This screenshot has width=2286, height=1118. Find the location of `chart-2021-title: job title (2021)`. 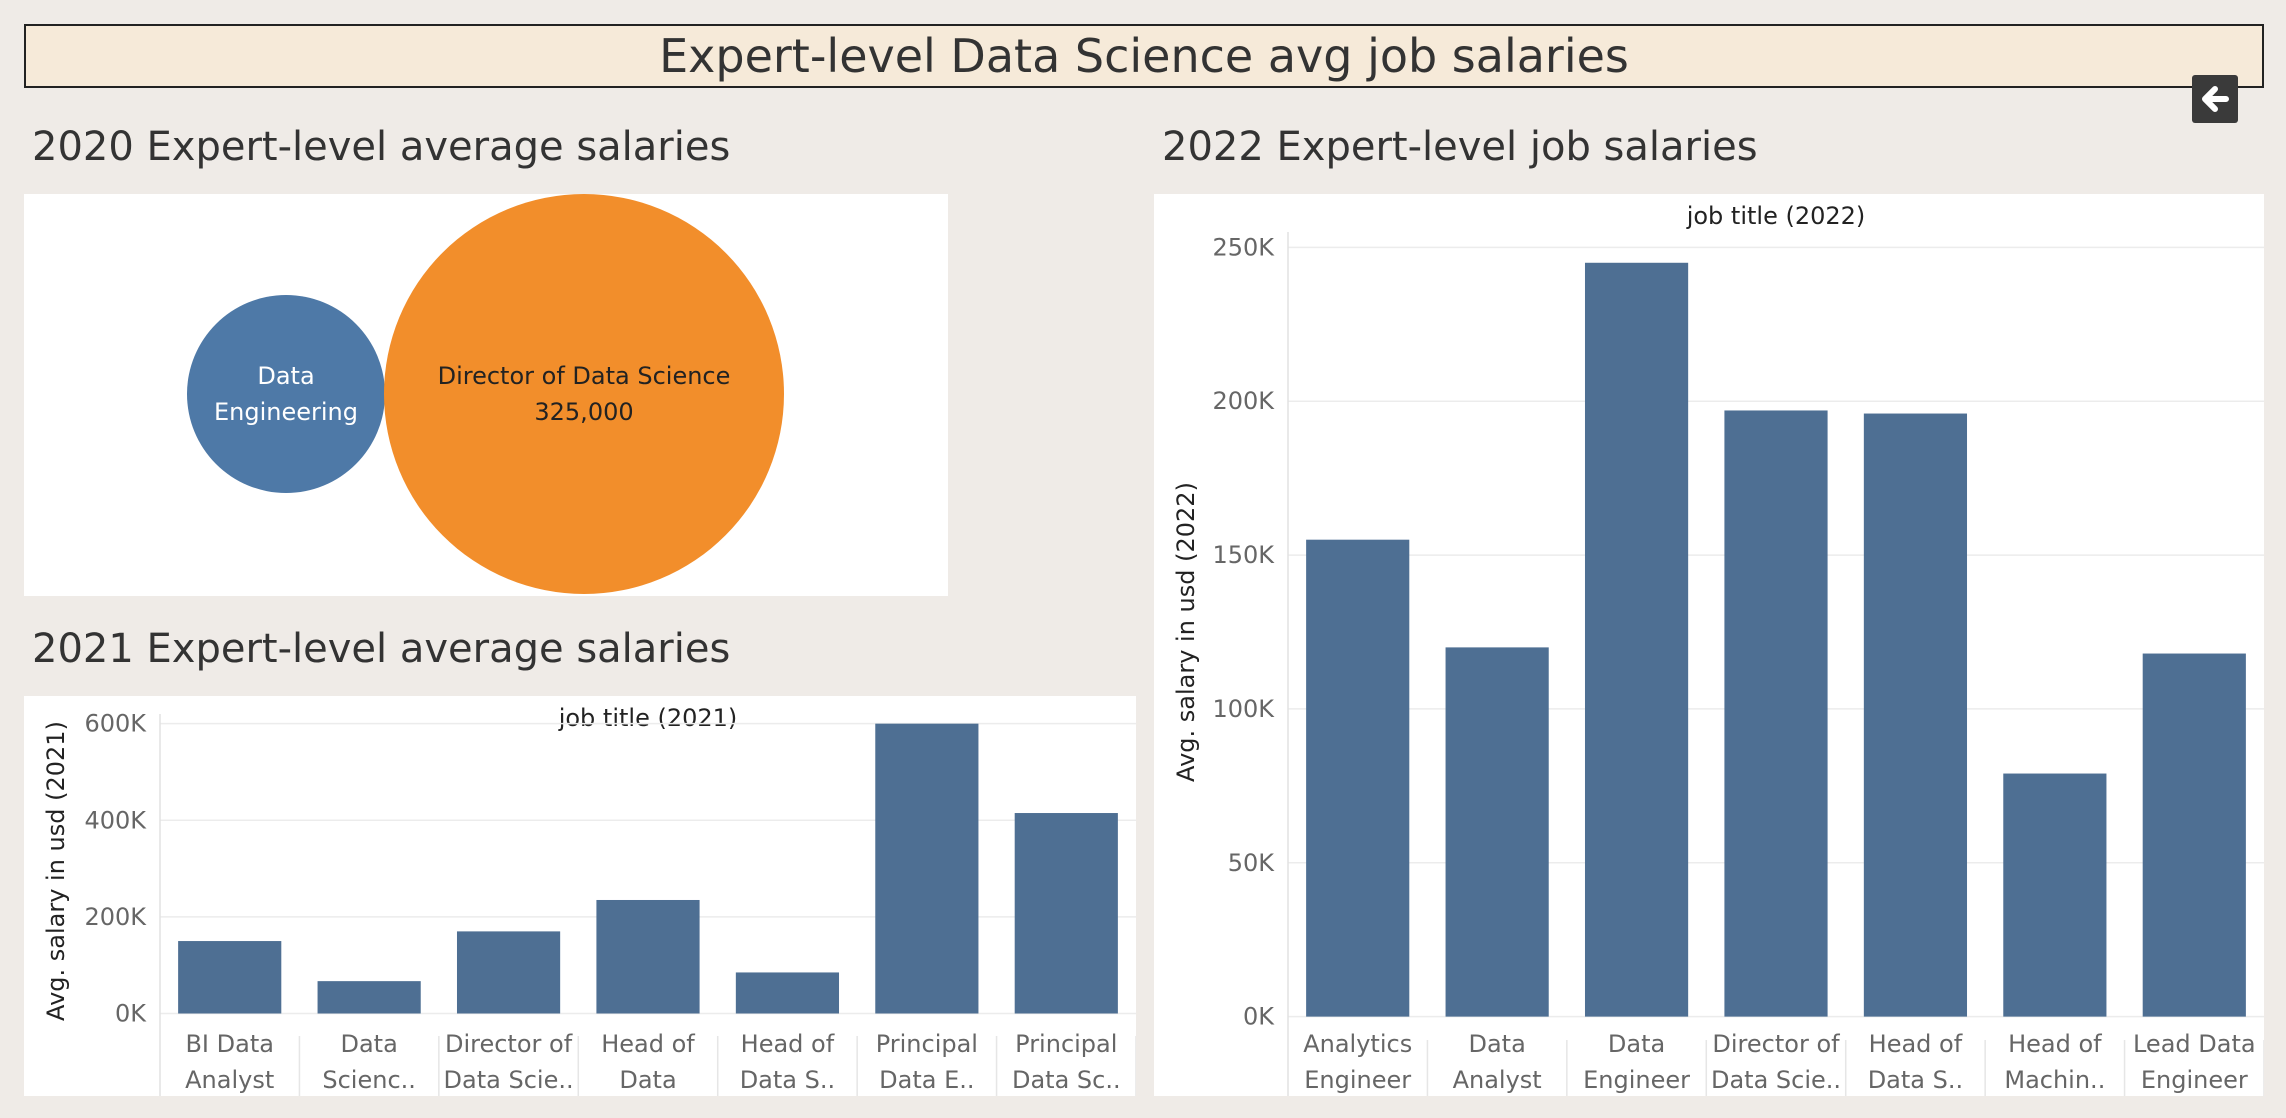

chart-2021-title: job title (2021) is located at coordinates (648, 718).